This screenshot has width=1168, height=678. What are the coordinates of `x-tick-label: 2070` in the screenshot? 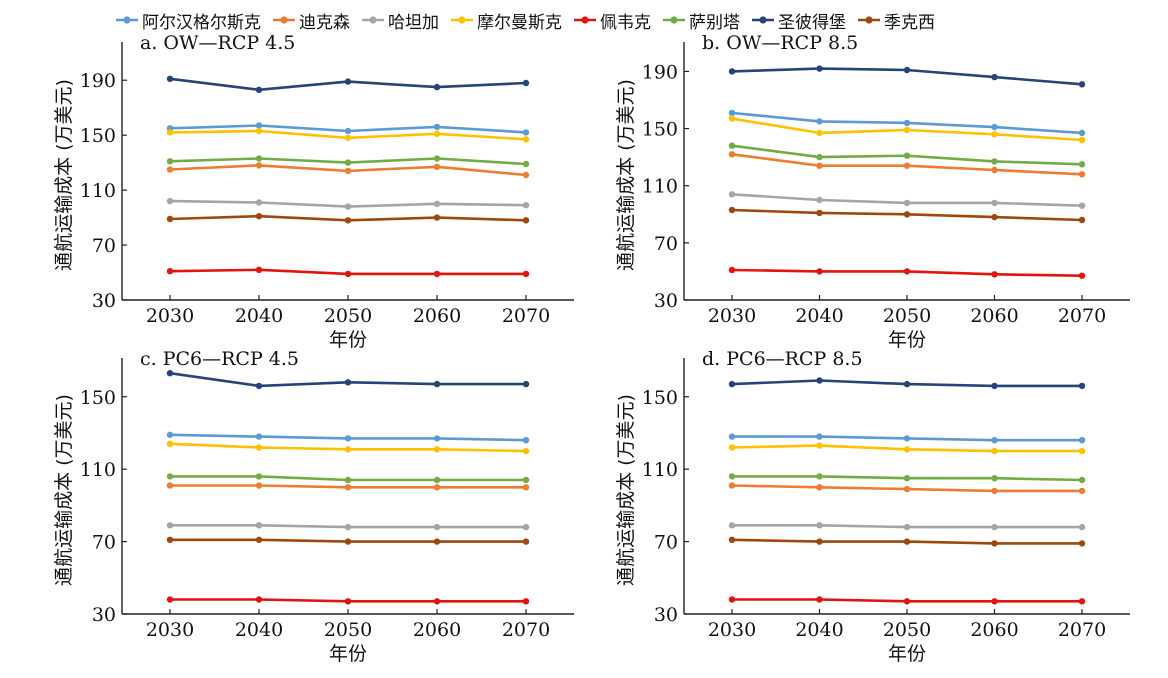 It's located at (1082, 630).